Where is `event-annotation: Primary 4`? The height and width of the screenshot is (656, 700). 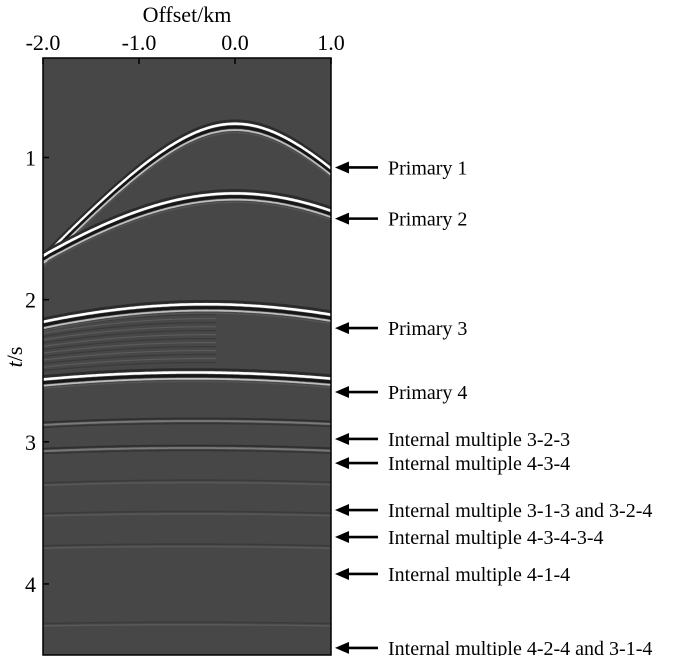 event-annotation: Primary 4 is located at coordinates (401, 393).